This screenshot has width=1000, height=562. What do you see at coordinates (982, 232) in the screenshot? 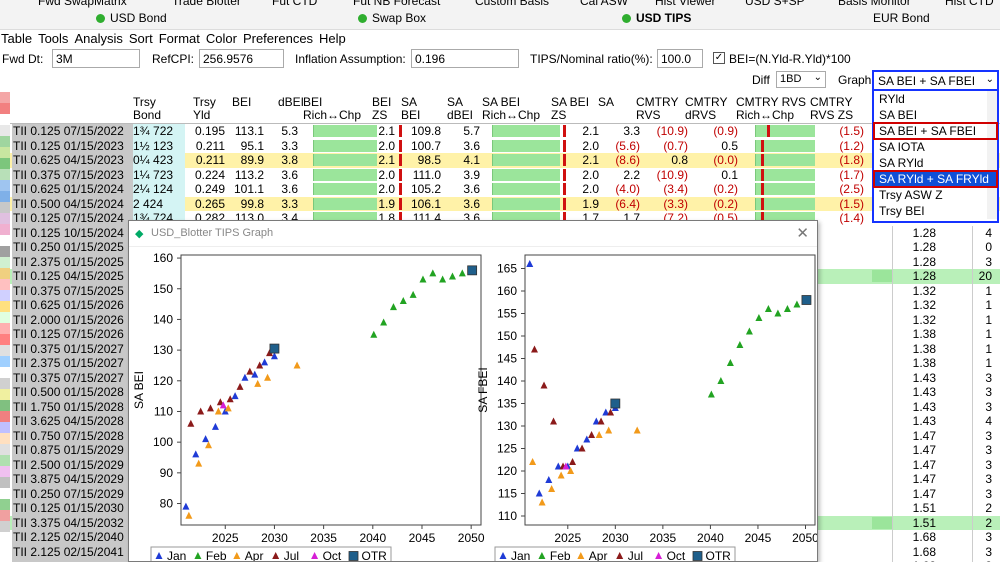
I see `r2-cell: 4` at bounding box center [982, 232].